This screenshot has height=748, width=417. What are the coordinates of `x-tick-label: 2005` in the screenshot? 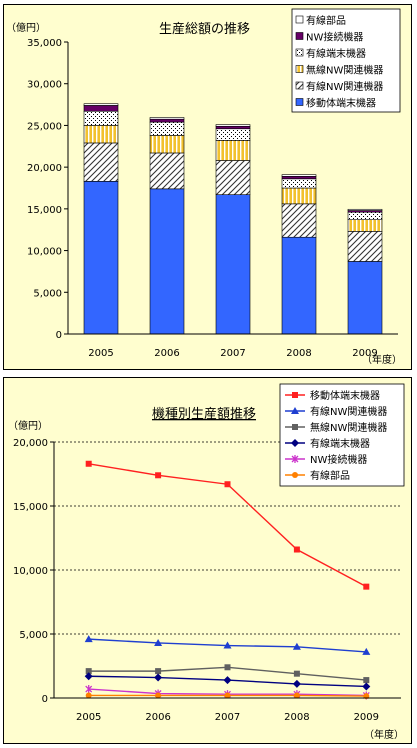 It's located at (100, 353).